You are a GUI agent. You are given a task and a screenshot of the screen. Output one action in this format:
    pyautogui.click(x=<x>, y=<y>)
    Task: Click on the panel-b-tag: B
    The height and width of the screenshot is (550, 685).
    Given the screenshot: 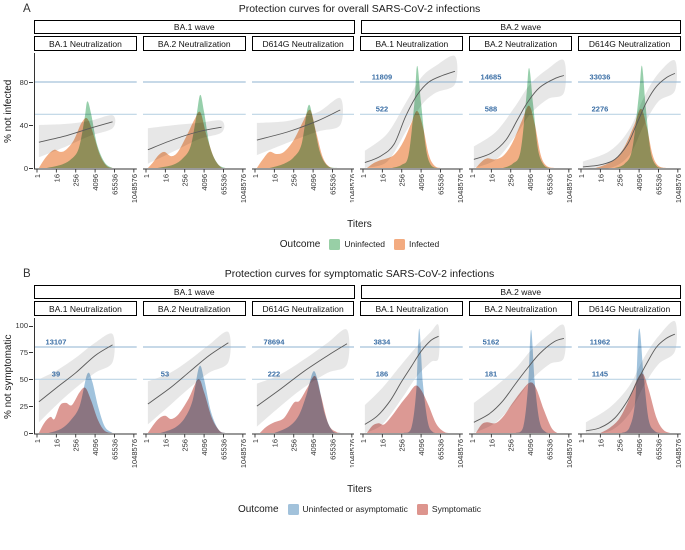 What is the action you would take?
    pyautogui.click(x=27, y=274)
    